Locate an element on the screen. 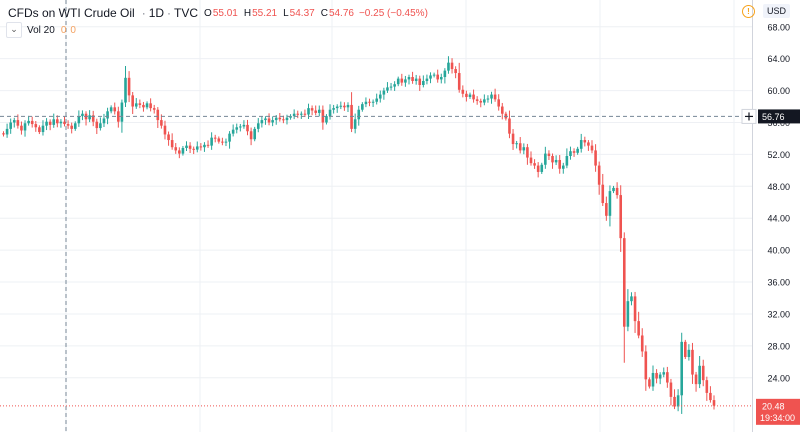 The height and width of the screenshot is (432, 800). crosshair-price-label: 56.76 is located at coordinates (773, 117).